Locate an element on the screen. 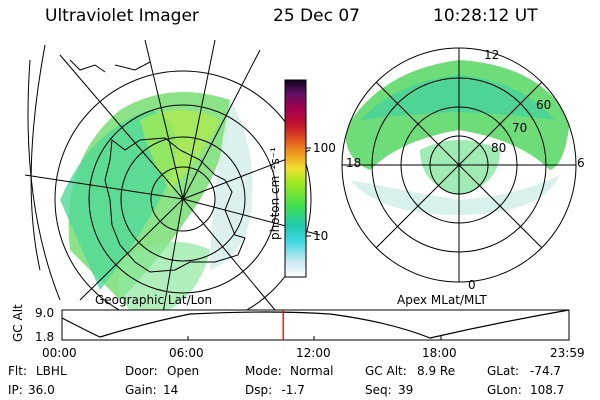  antarctic-coastline is located at coordinates (175, 205).